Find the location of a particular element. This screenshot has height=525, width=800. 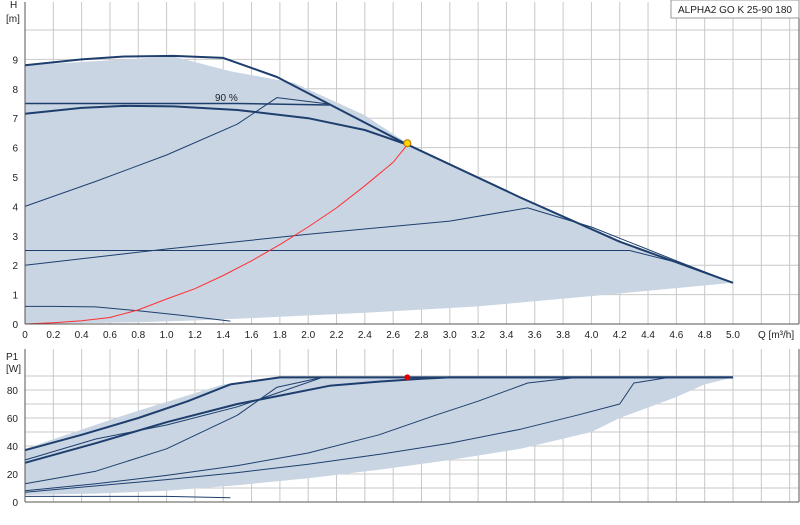

x-axis-title: Q [m³/h] is located at coordinates (776, 335).